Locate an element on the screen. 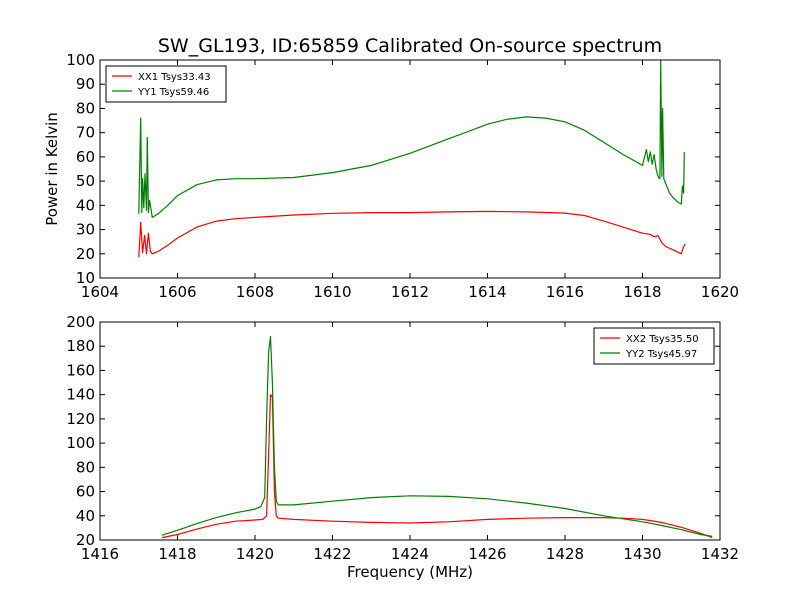 This screenshot has height=600, width=800. x-tick-label: 1430 is located at coordinates (642, 554).